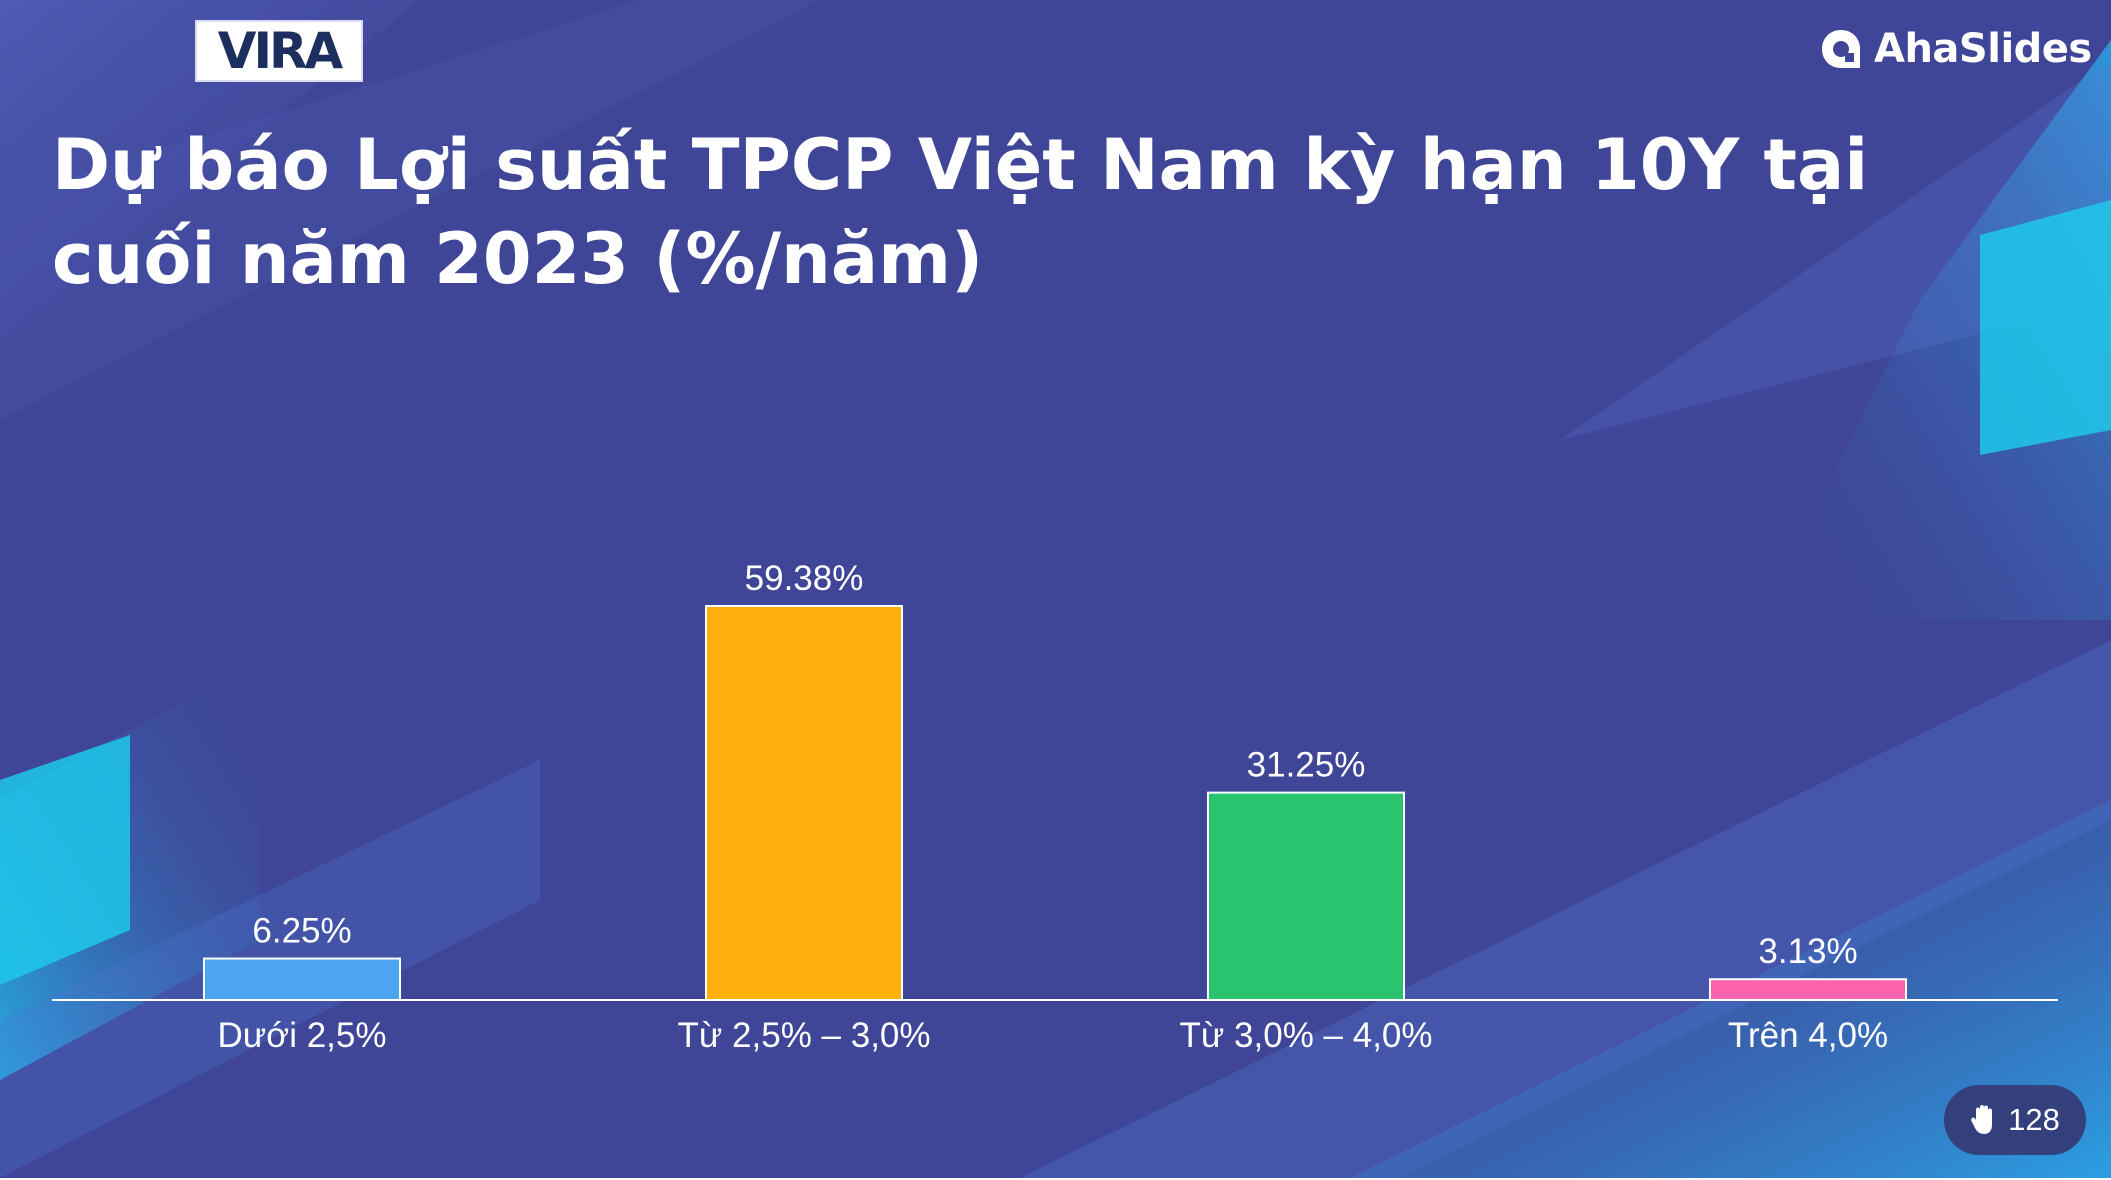 The height and width of the screenshot is (1180, 2111). I want to click on band-right-cyan, so click(2045, 327).